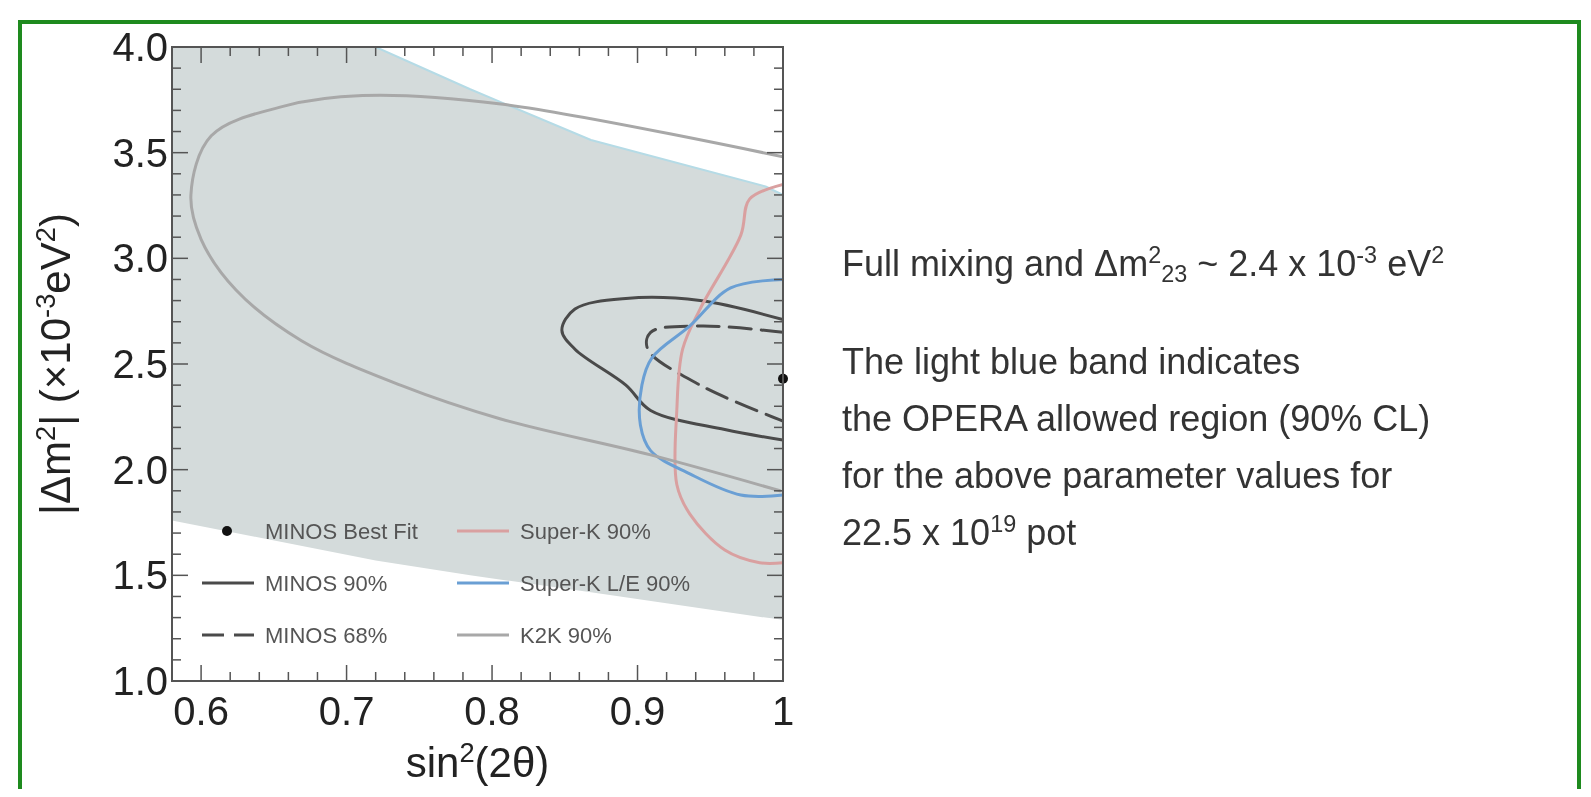 This screenshot has width=1591, height=797. Describe the element at coordinates (140, 469) in the screenshot. I see `y-tick-label: 2.0` at that location.